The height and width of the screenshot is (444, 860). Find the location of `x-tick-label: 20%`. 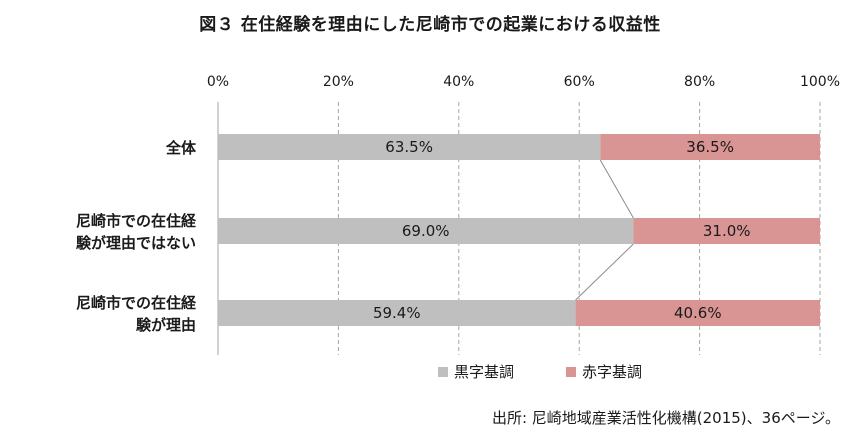

x-tick-label: 20% is located at coordinates (338, 82).